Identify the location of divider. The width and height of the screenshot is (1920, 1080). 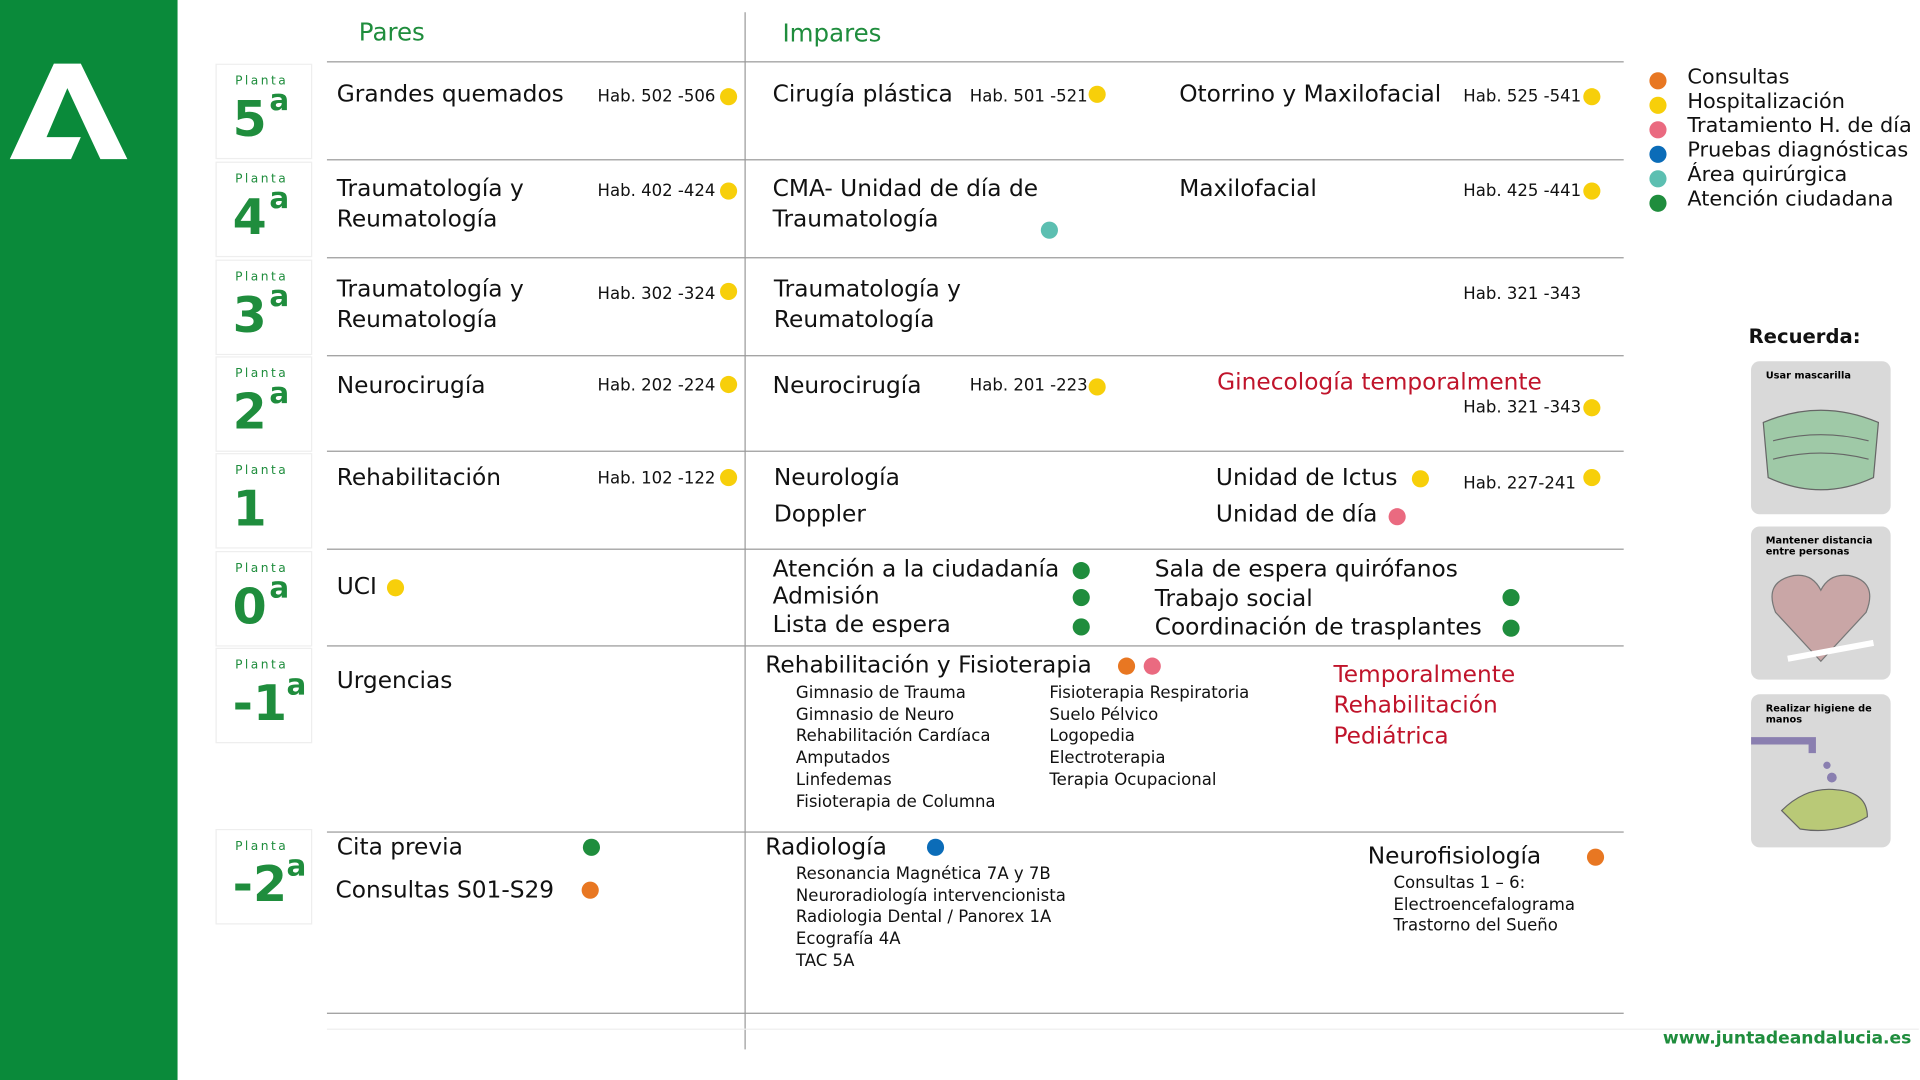
(745, 531).